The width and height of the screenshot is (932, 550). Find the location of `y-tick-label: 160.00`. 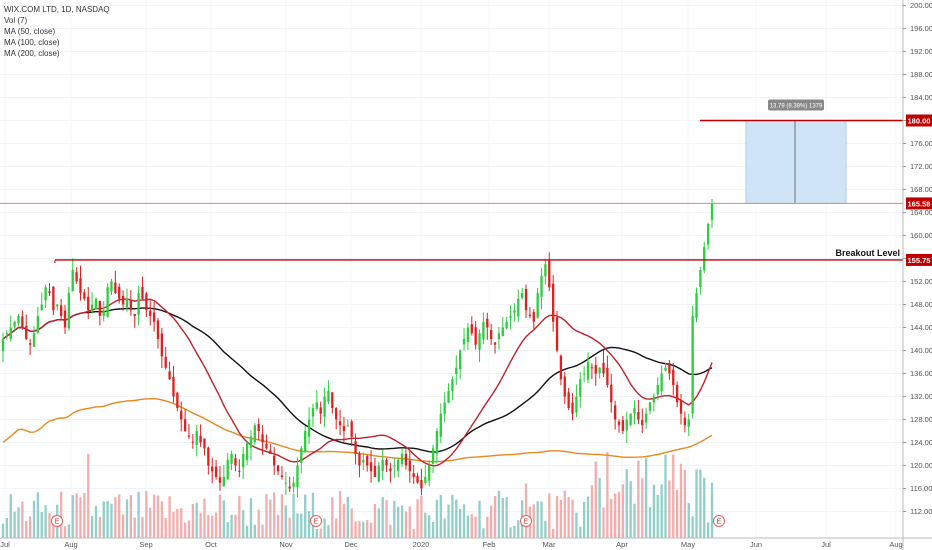

y-tick-label: 160.00 is located at coordinates (921, 235).